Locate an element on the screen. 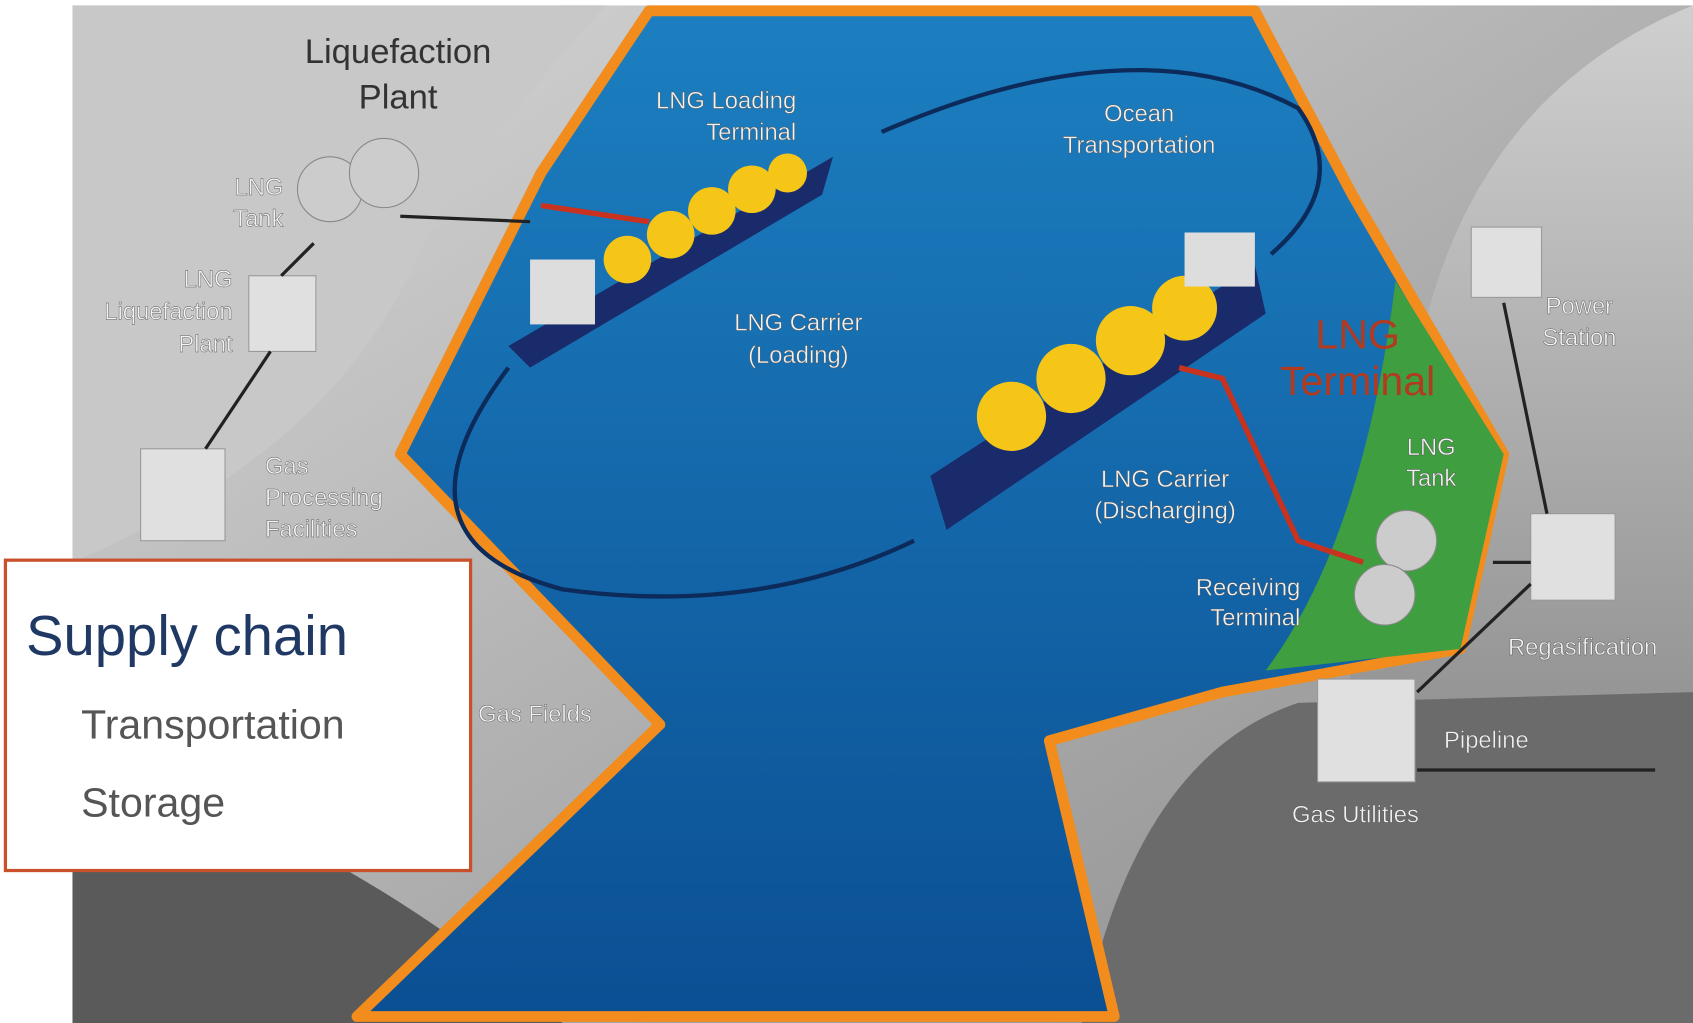 Image resolution: width=1693 pixels, height=1023 pixels. label-line: LNG Loading is located at coordinates (726, 101).